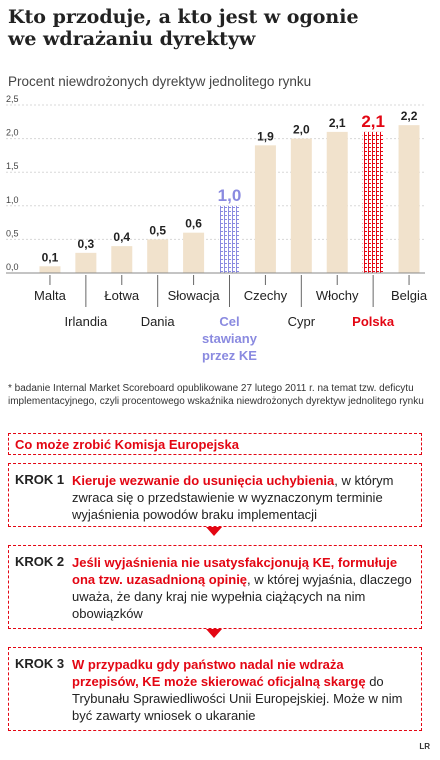 This screenshot has width=440, height=760. I want to click on step-2-label: KROK 2, so click(40, 561).